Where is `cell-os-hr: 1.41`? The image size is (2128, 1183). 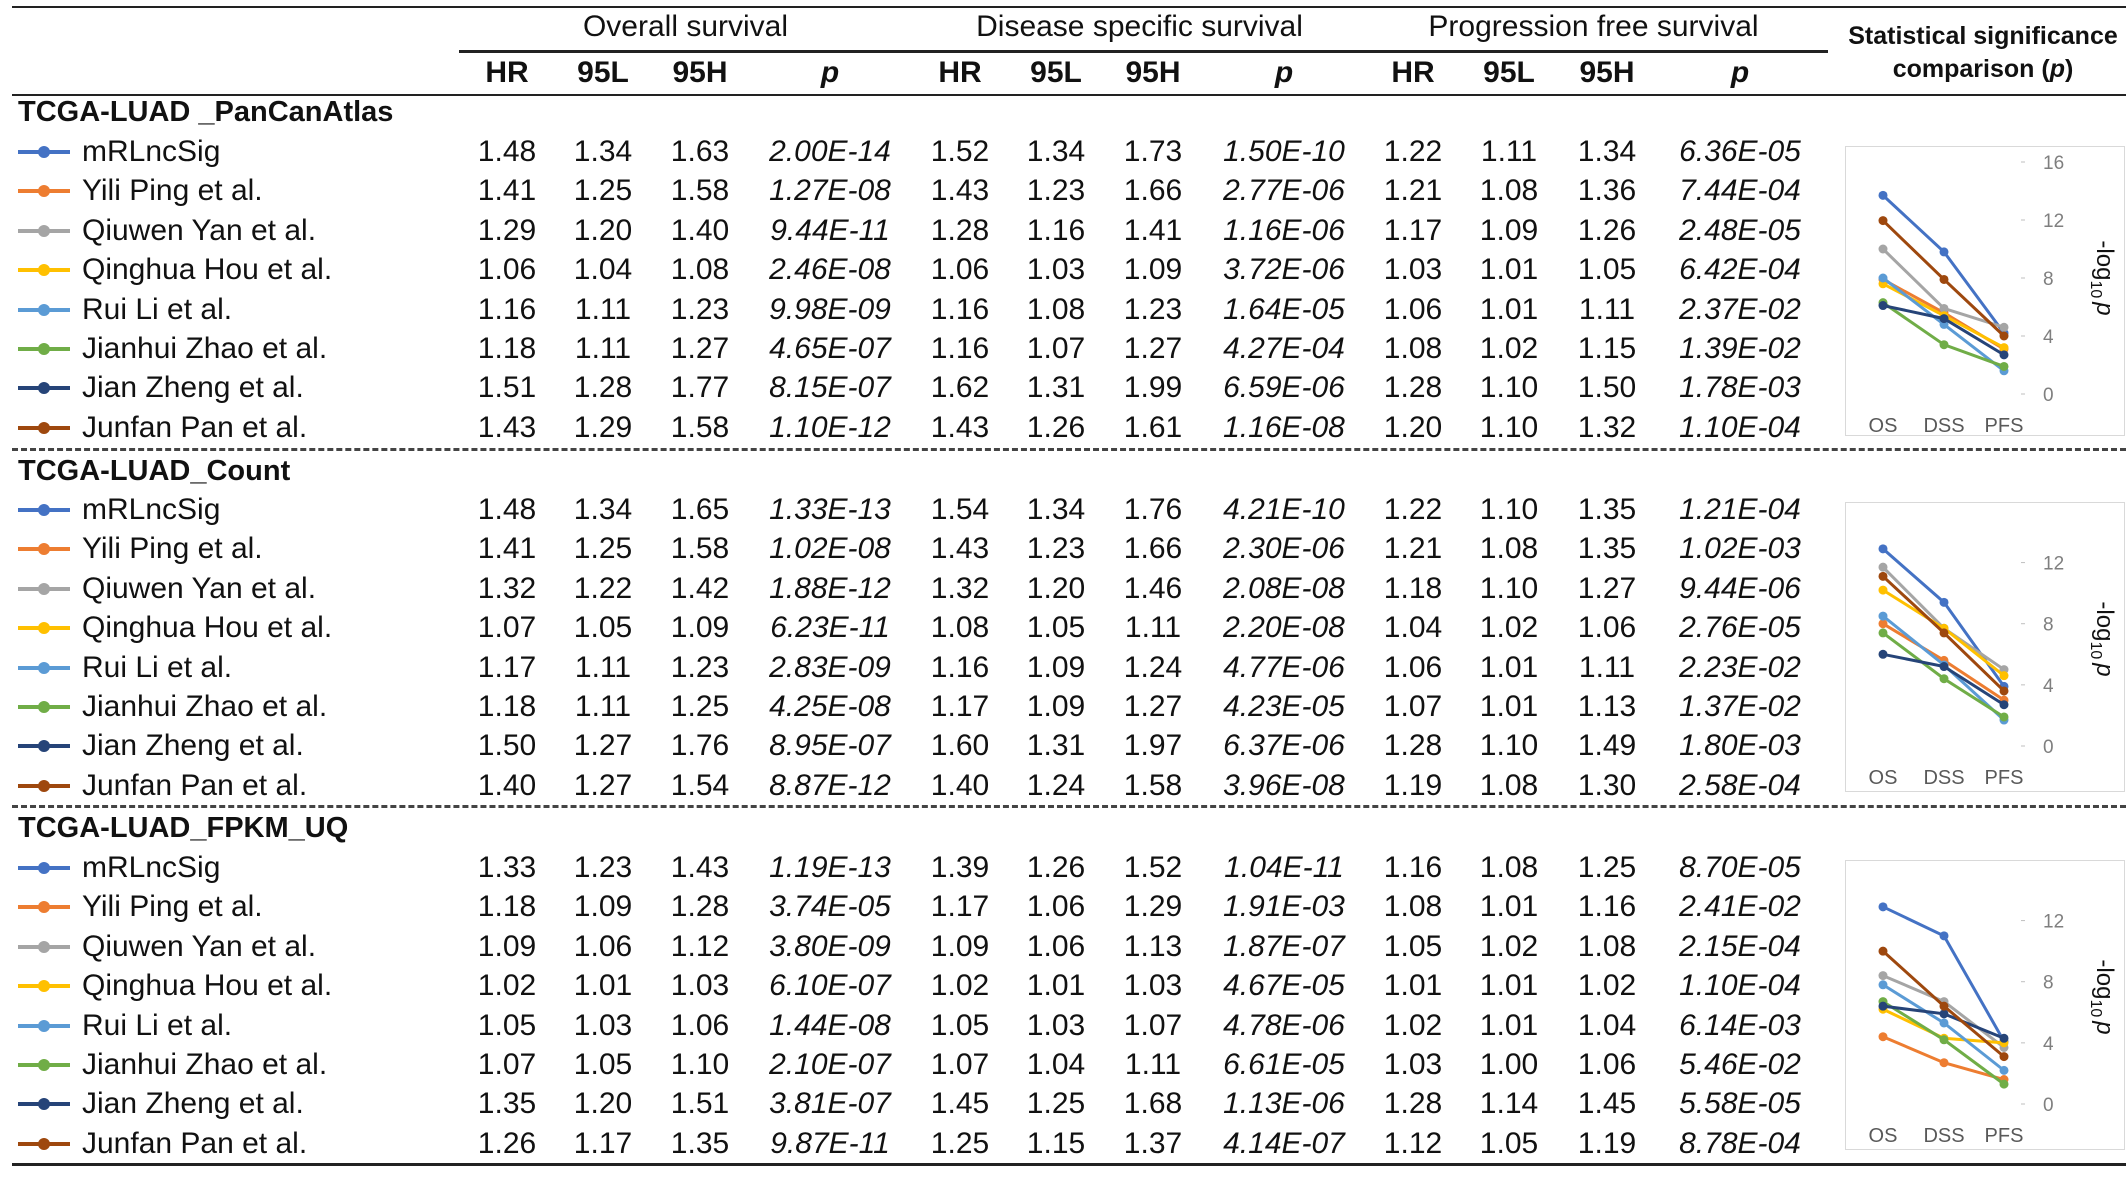 cell-os-hr: 1.41 is located at coordinates (507, 191).